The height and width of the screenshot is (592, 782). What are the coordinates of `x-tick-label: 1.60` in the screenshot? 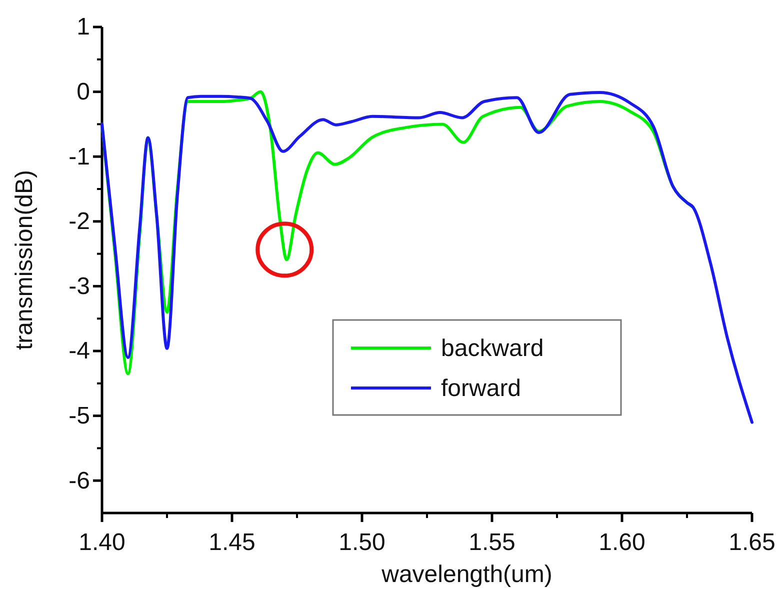 It's located at (622, 542).